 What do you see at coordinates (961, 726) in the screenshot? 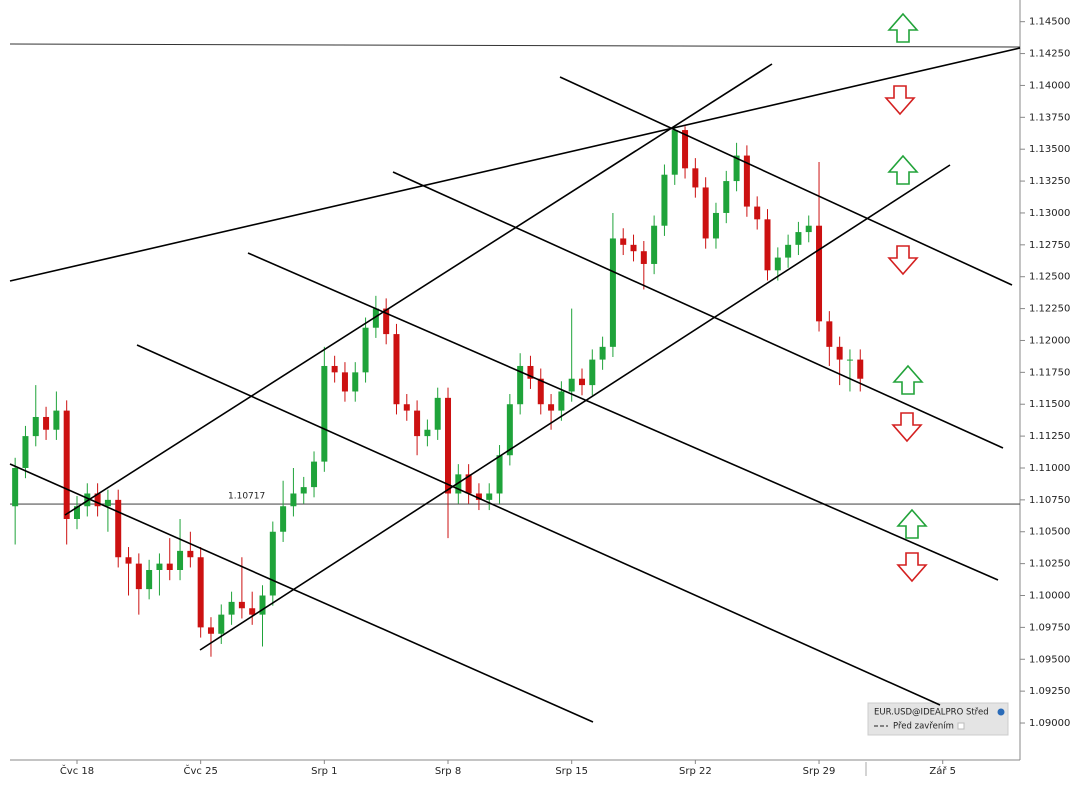
I see `legend-checkbox` at bounding box center [961, 726].